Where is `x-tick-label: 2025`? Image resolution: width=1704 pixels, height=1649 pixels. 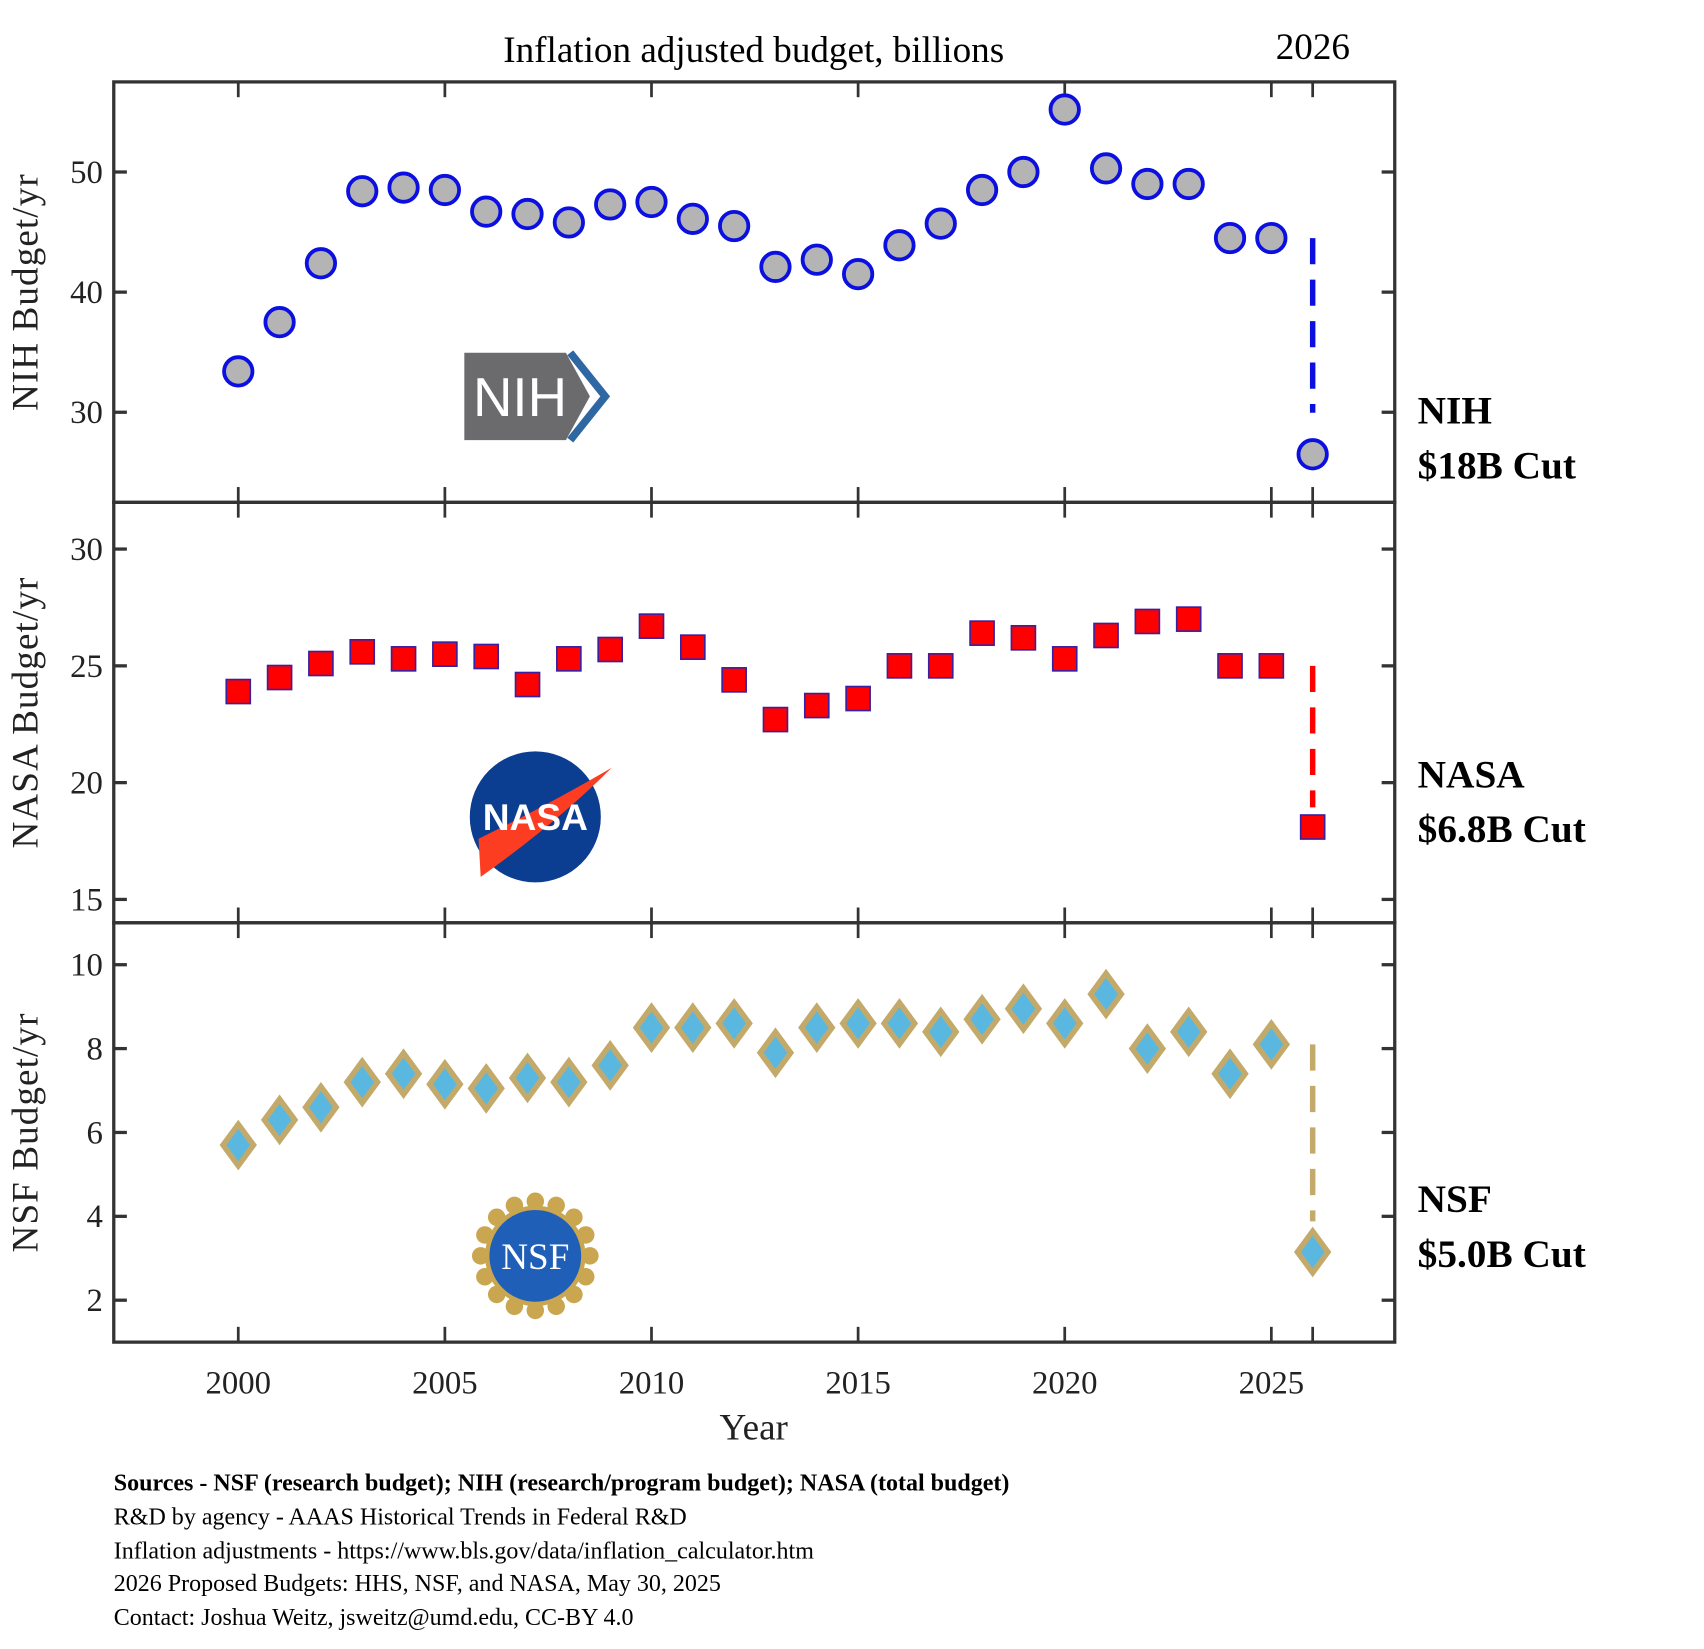
x-tick-label: 2025 is located at coordinates (1272, 1383).